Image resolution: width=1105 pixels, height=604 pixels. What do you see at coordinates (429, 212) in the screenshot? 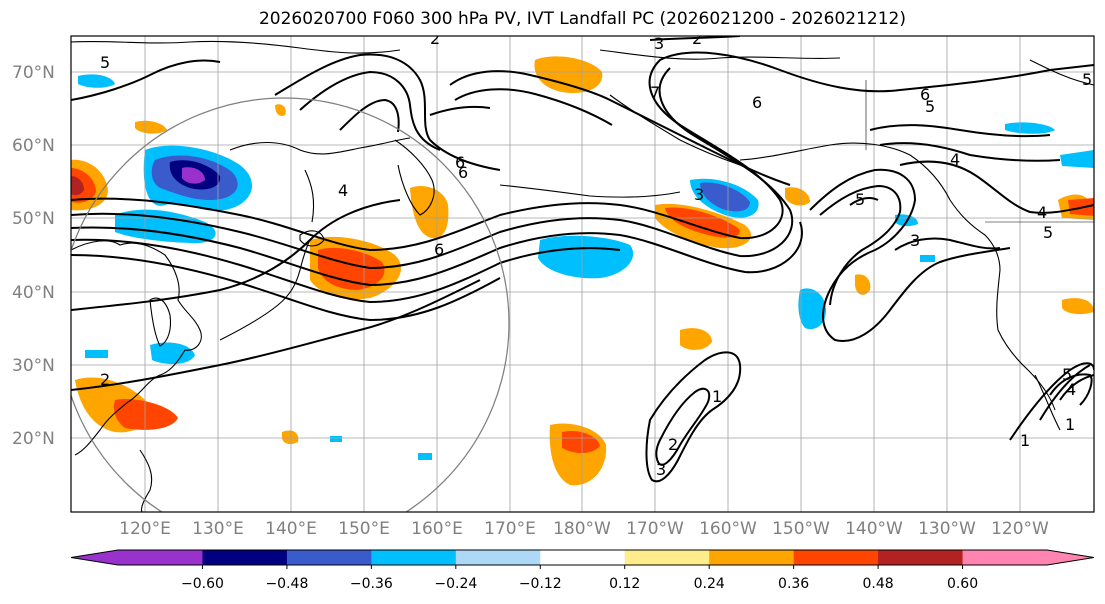
I see `pos-pv-blob-kamchatka` at bounding box center [429, 212].